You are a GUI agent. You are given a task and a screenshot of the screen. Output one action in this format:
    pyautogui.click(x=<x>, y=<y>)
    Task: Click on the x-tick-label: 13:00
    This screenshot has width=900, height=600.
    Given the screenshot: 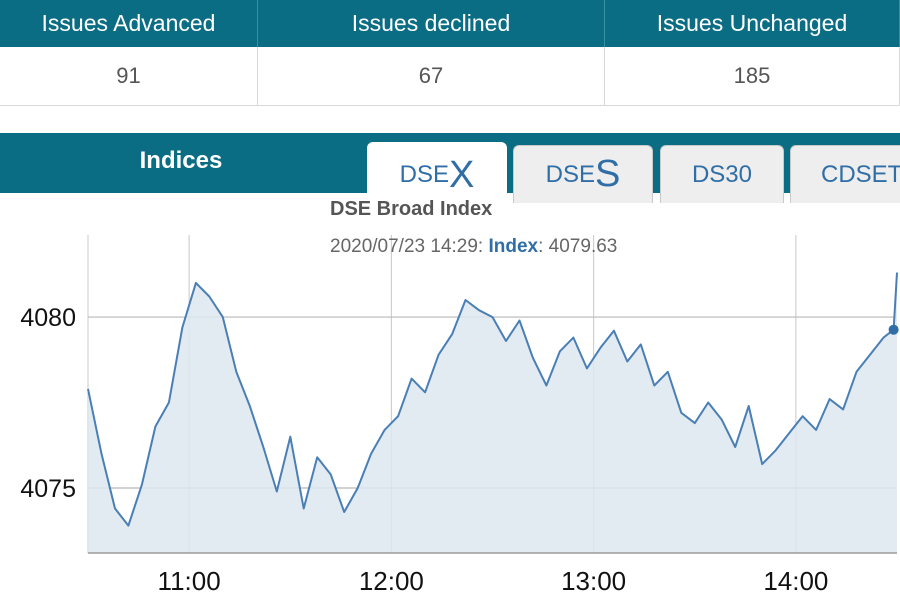 What is the action you would take?
    pyautogui.click(x=593, y=581)
    